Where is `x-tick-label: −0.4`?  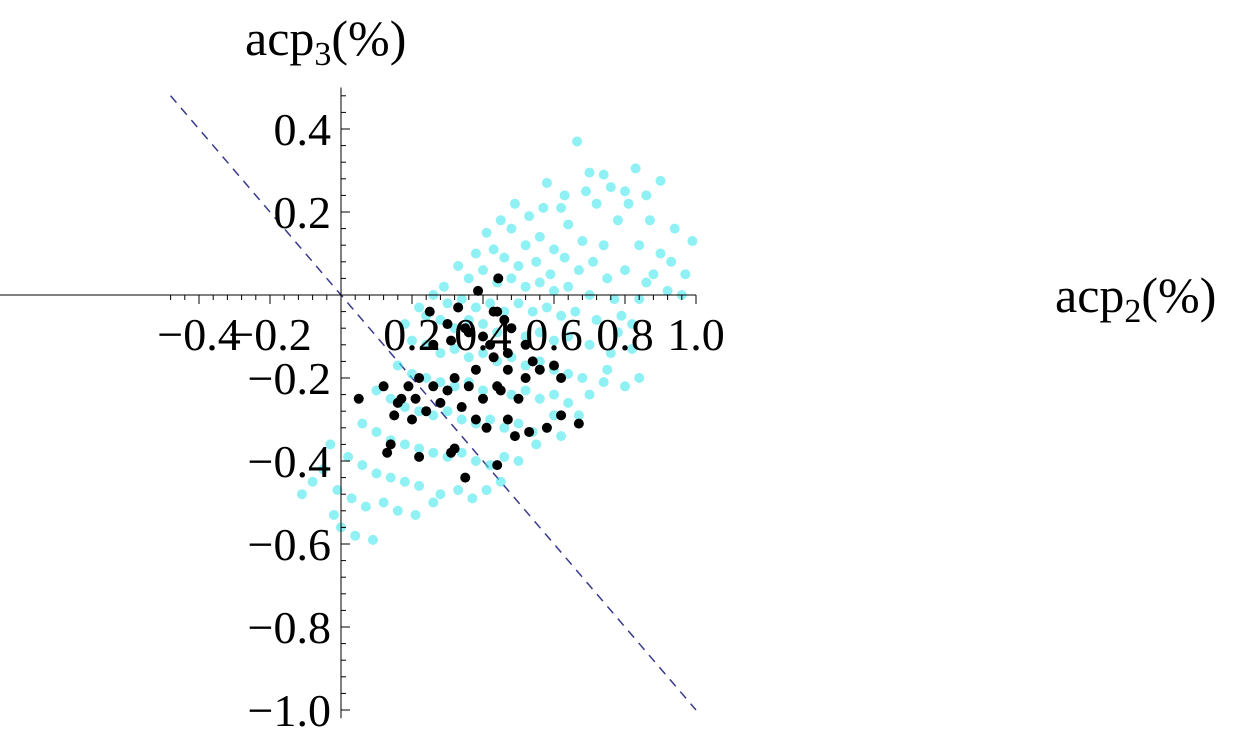
x-tick-label: −0.4 is located at coordinates (198, 334).